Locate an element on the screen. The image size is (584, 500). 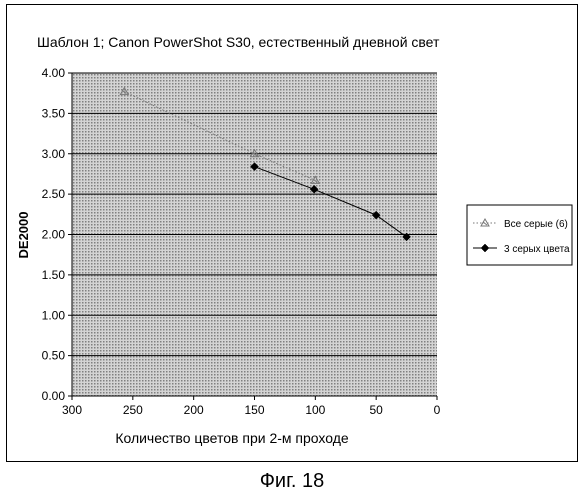
y-tick-label: 1.00 is located at coordinates (54, 315).